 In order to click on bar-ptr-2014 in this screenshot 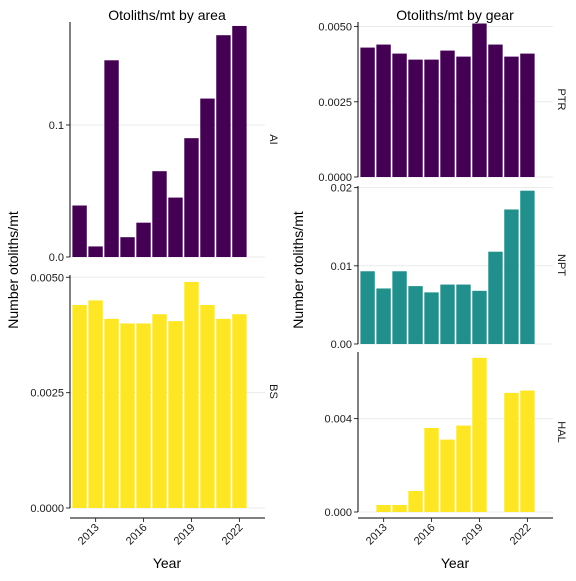, I will do `click(399, 115)`.